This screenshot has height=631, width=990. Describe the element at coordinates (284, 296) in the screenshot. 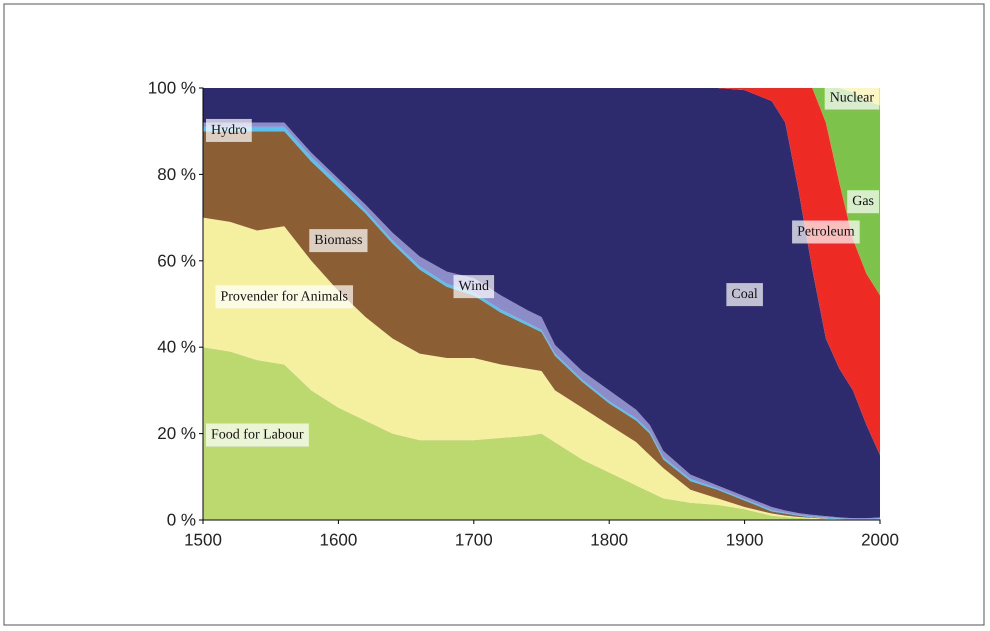

I see `series-label: Provender for Animals` at that location.